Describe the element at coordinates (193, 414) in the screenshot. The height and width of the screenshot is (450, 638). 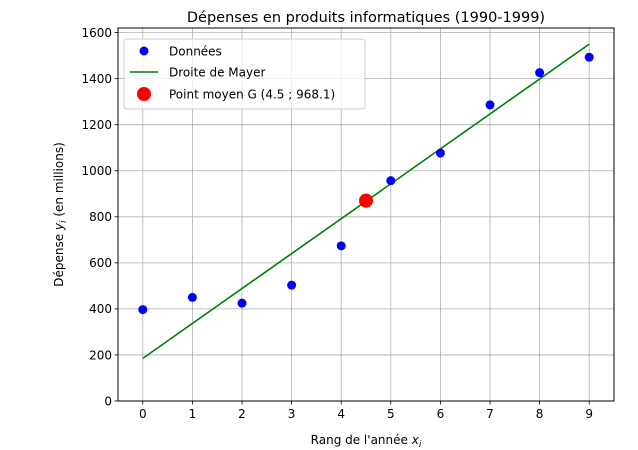
I see `x-tick-label: 1` at that location.